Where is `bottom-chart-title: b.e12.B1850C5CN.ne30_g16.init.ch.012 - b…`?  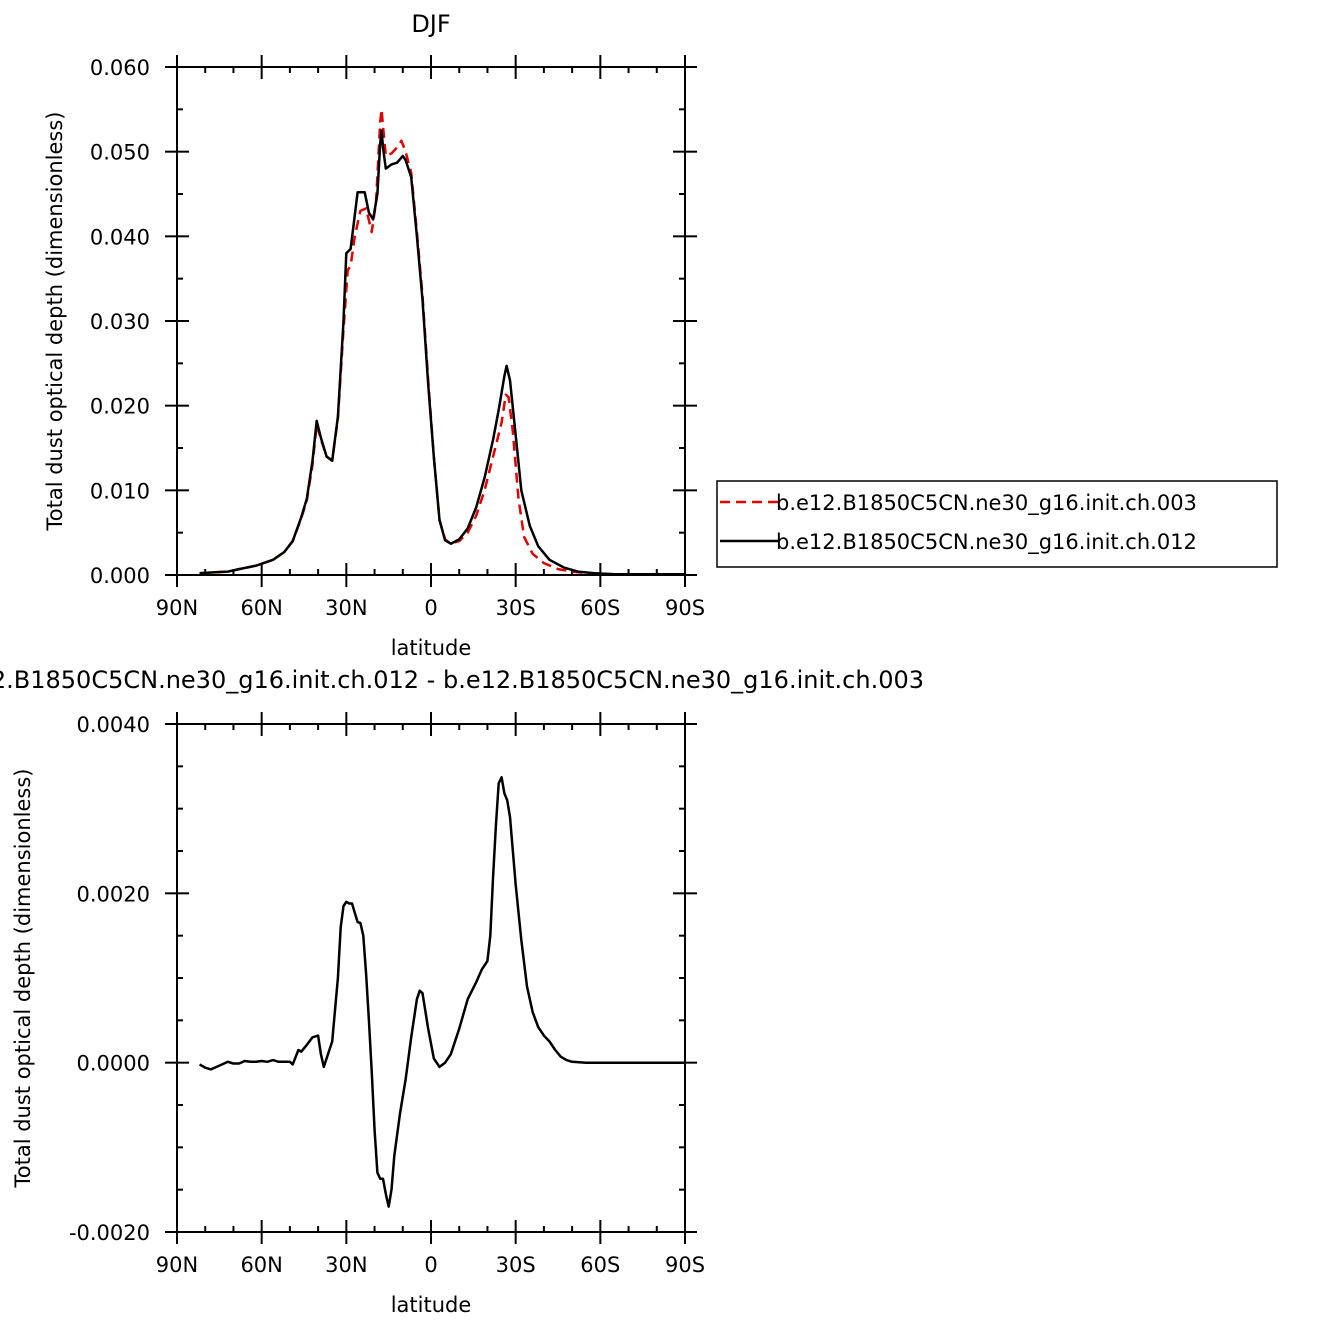
bottom-chart-title: b.e12.B1850C5CN.ne30_g16.init.ch.012 - b… is located at coordinates (462, 680).